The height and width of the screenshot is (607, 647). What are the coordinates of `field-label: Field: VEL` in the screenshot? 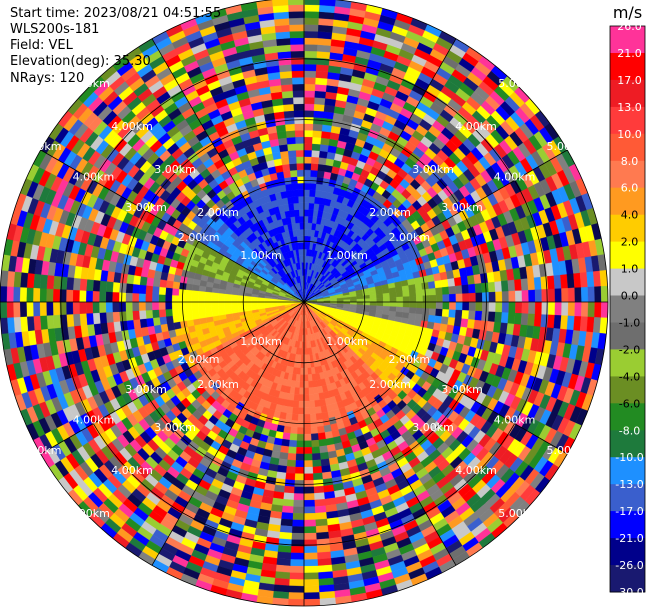 It's located at (41, 45).